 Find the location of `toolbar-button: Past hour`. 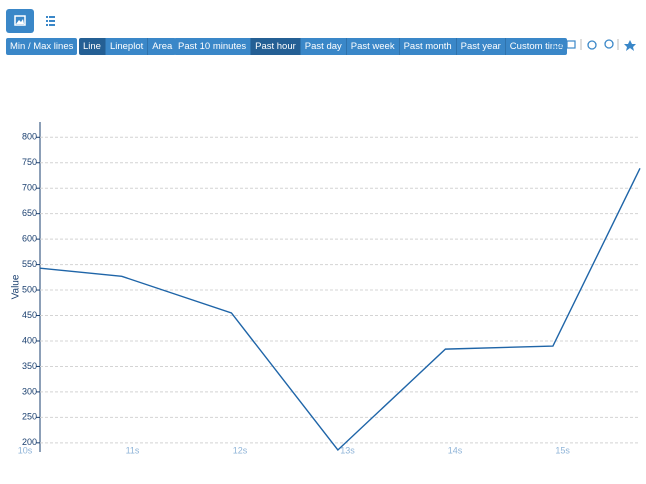

toolbar-button: Past hour is located at coordinates (276, 46).